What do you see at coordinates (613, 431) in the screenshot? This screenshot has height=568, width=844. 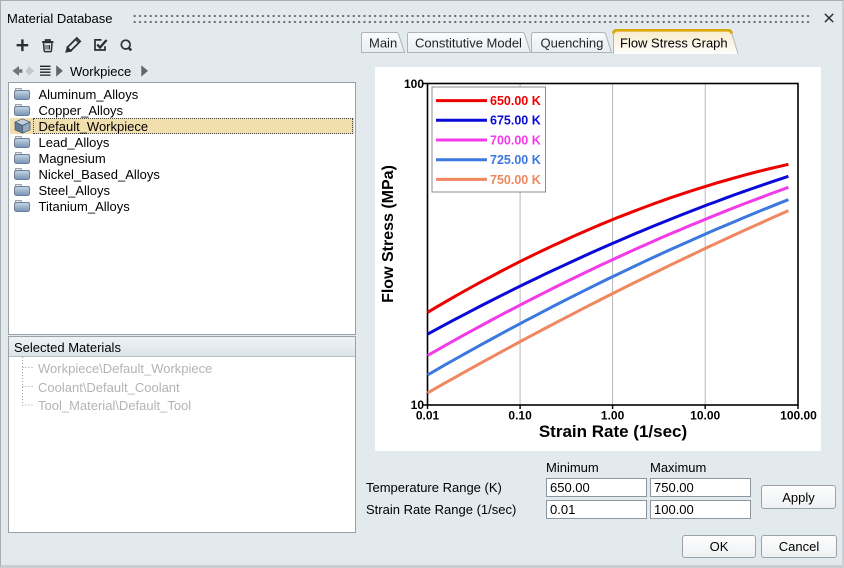 I see `svg-text: Strain Rate (1/sec)` at bounding box center [613, 431].